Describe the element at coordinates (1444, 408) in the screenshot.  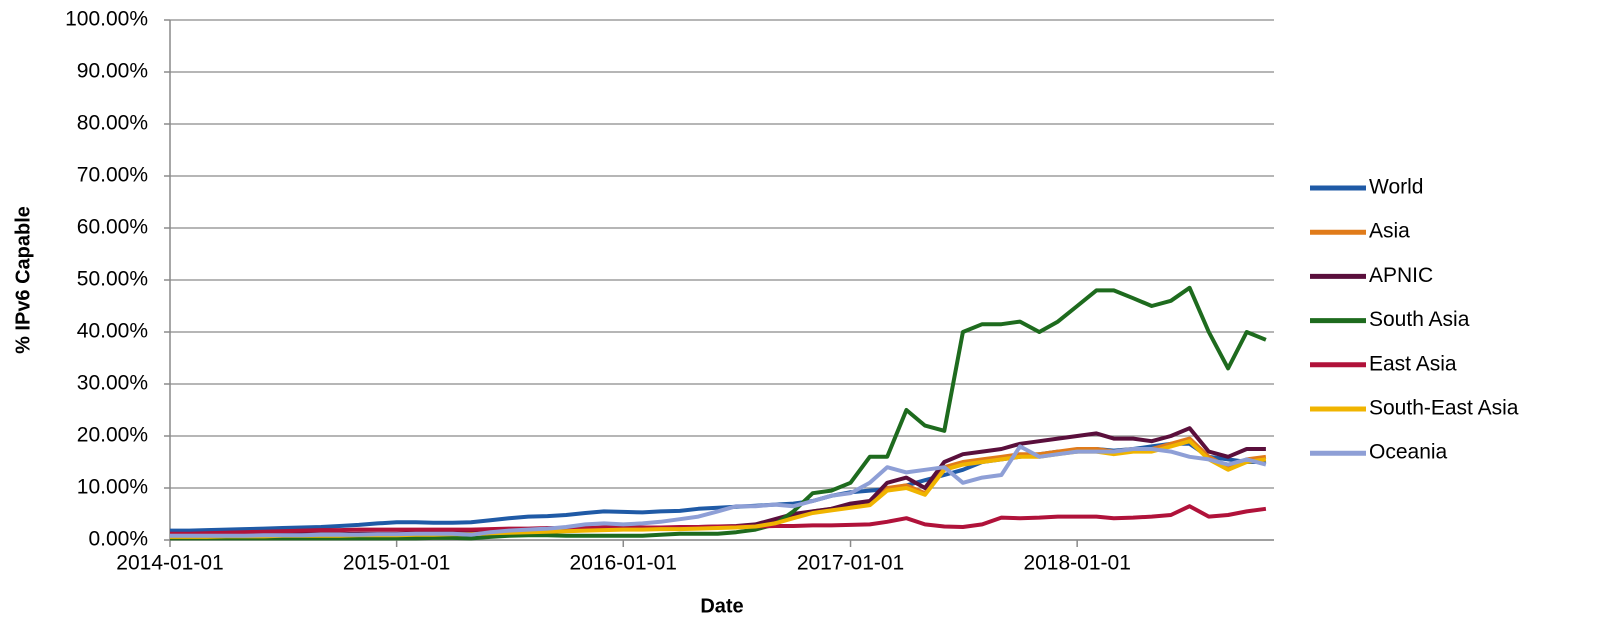
I see `legend-label: South-East Asia` at that location.